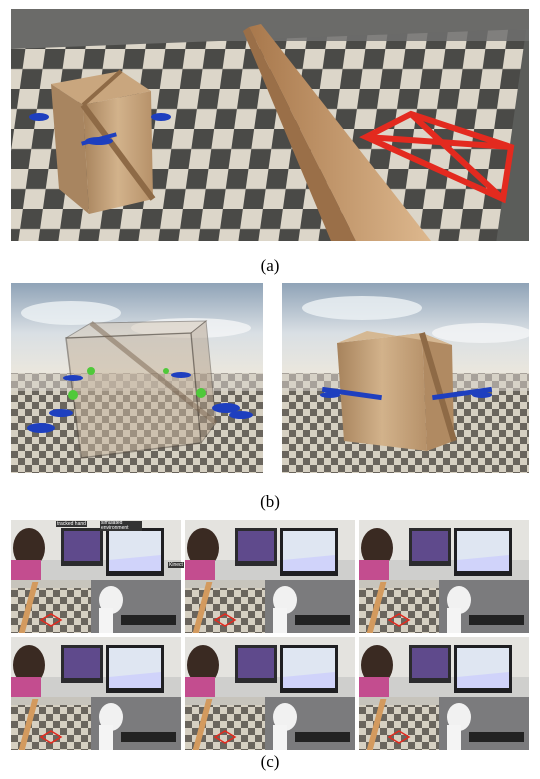  What do you see at coordinates (71, 524) in the screenshot?
I see `label-tracked-hand: tracked hand` at bounding box center [71, 524].